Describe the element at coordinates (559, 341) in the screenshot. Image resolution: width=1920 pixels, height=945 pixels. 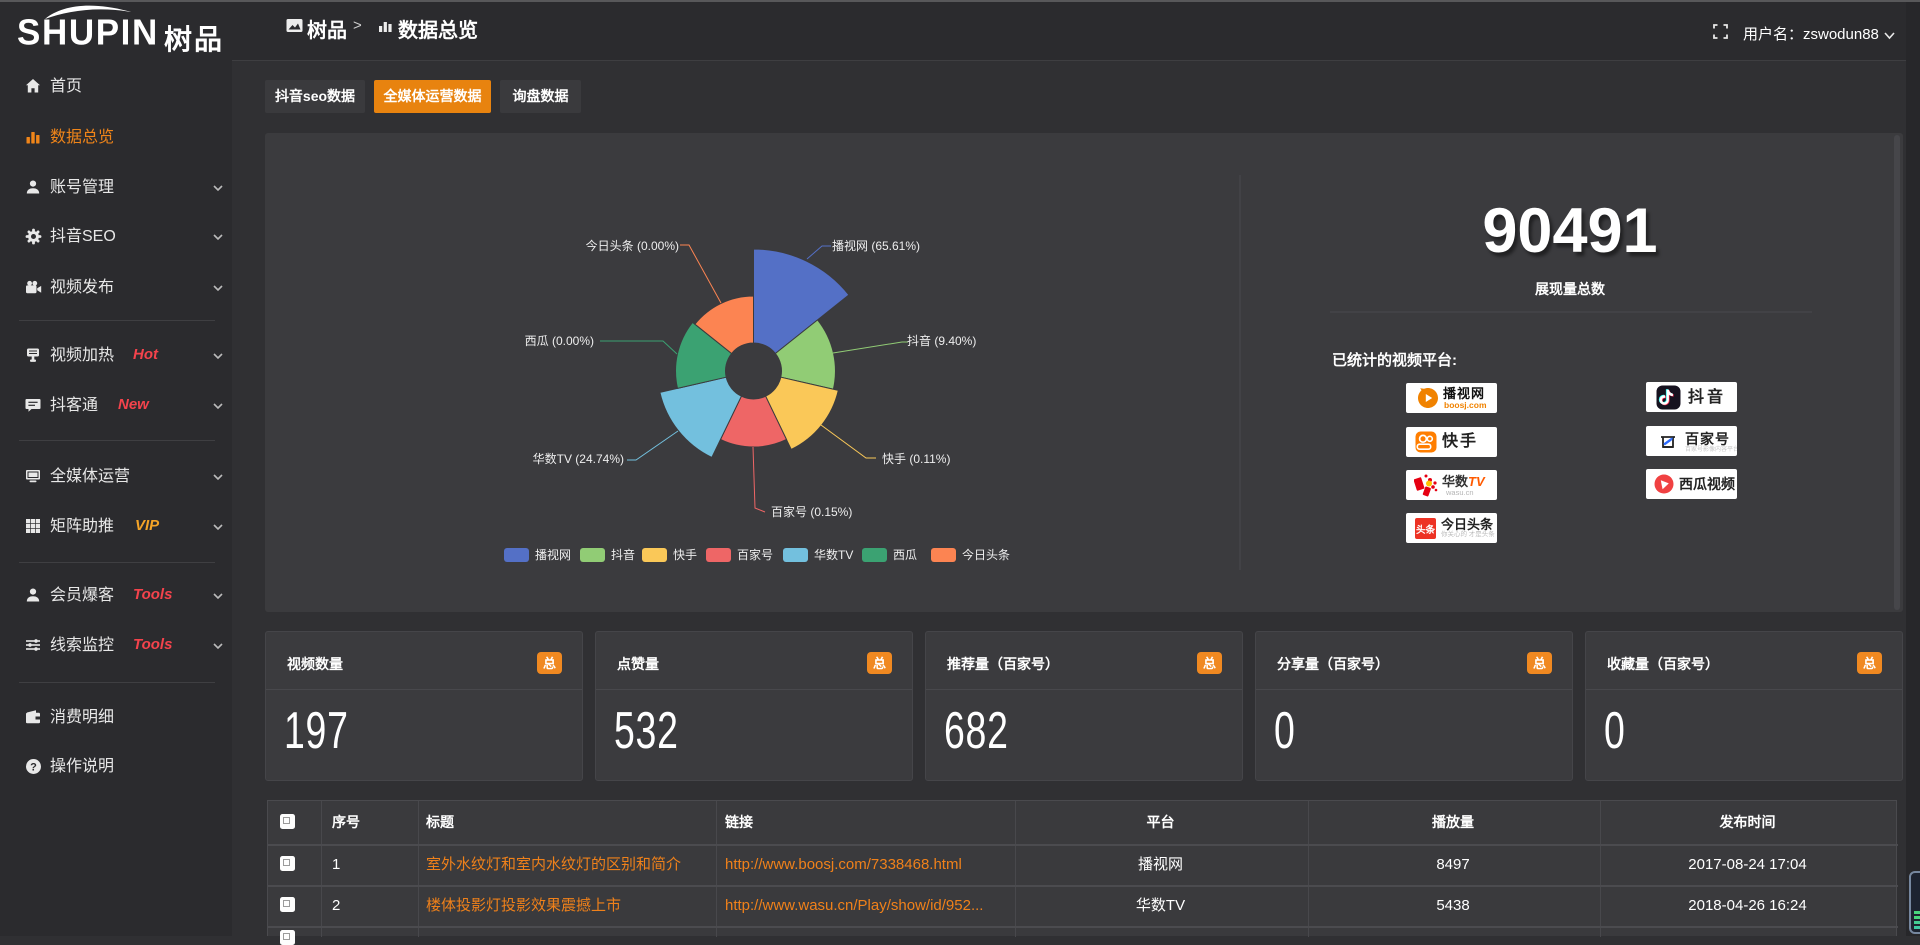
I see `svg-text: 西瓜 (0.00%)` at that location.